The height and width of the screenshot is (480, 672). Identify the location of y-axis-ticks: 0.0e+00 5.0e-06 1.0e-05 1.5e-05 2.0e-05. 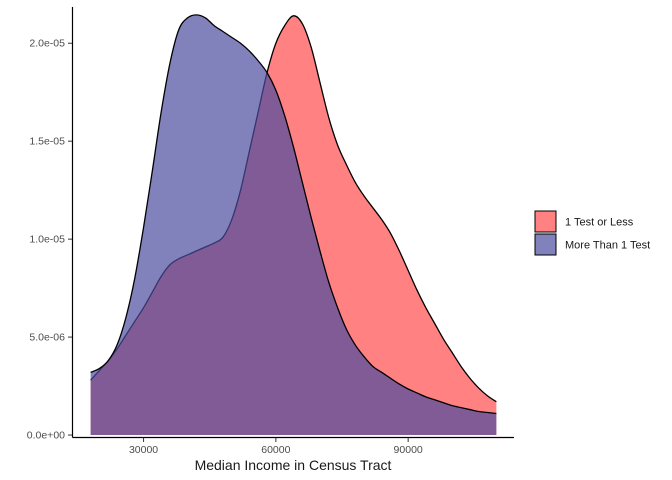
(49, 240).